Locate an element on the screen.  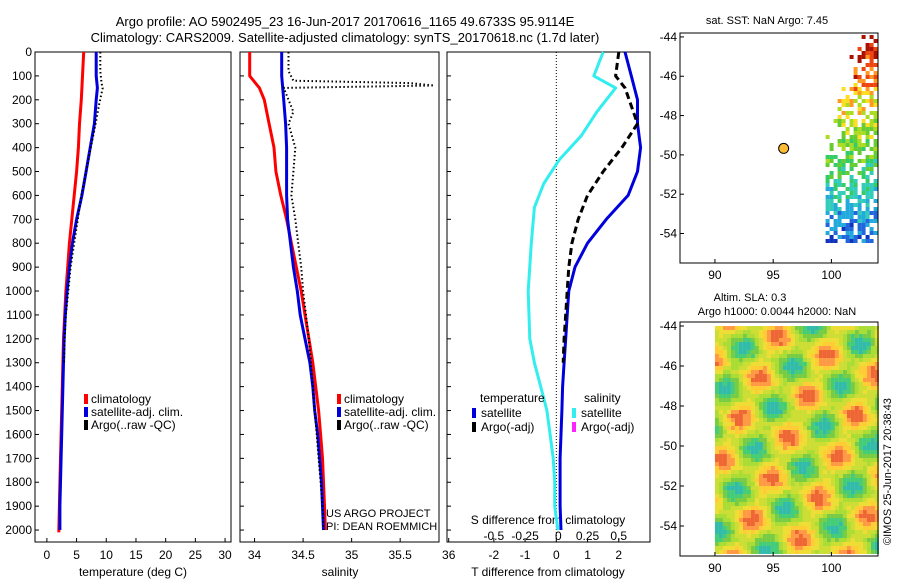
depth-tick-label: 1700 is located at coordinates (18, 458).